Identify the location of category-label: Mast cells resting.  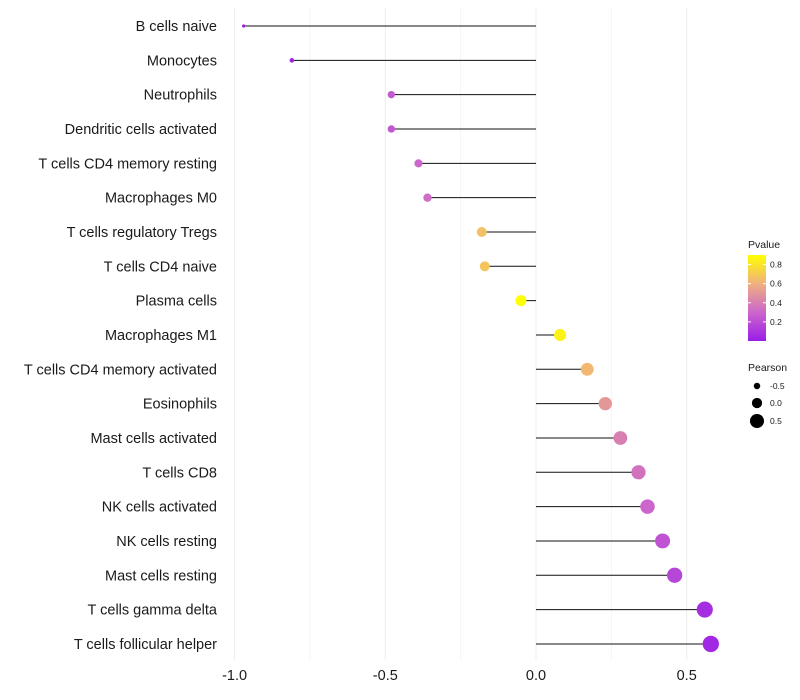
(161, 576).